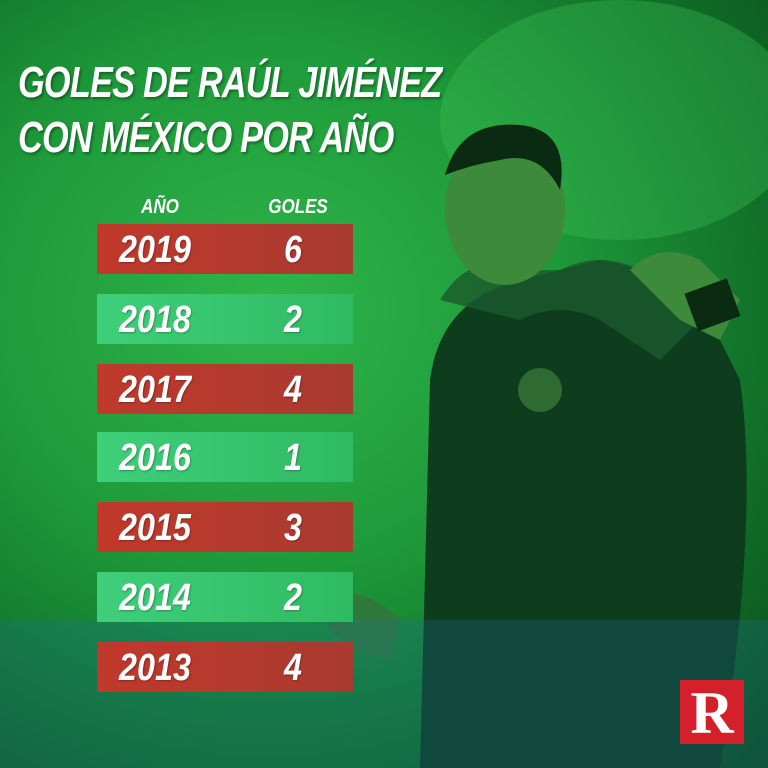 The image size is (768, 768). Describe the element at coordinates (155, 458) in the screenshot. I see `year-cell: 2016` at that location.